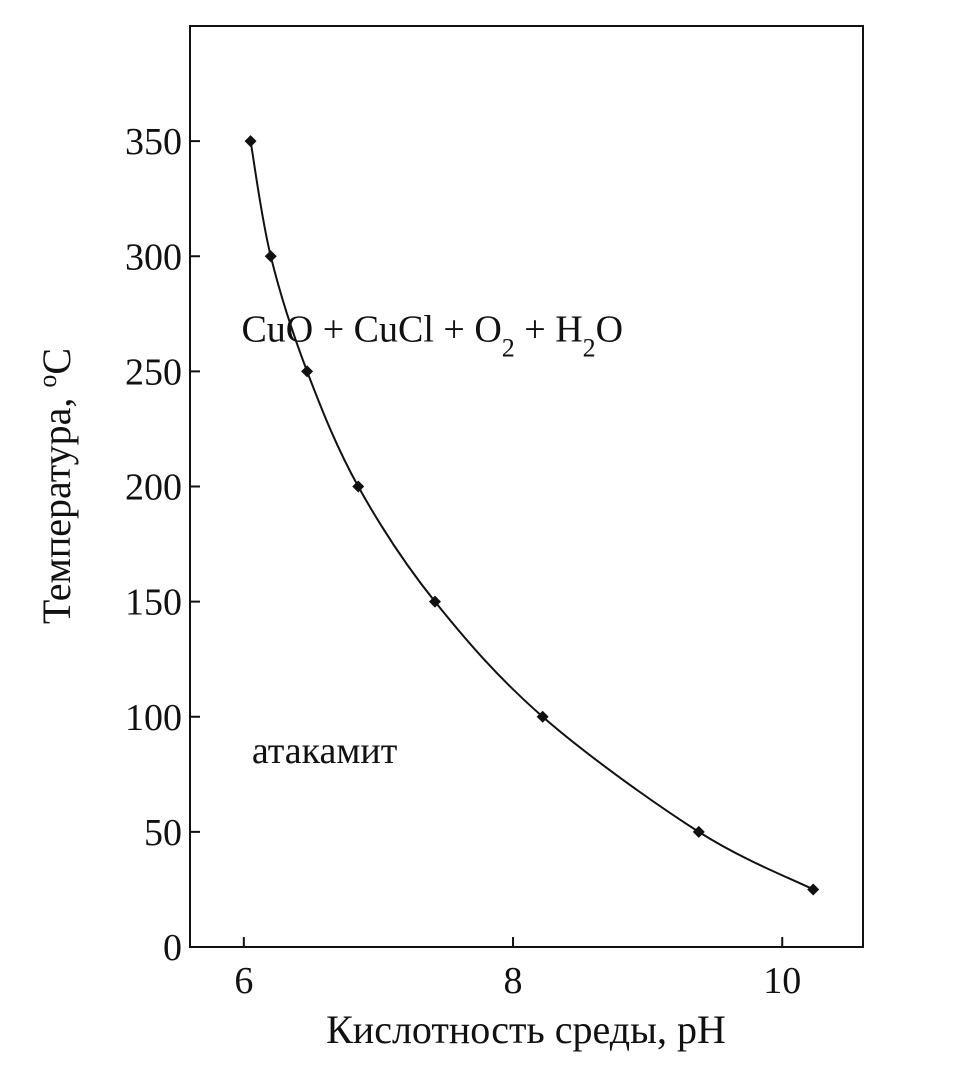 This screenshot has height=1072, width=954. What do you see at coordinates (243, 981) in the screenshot?
I see `x-tick-label: 6` at bounding box center [243, 981].